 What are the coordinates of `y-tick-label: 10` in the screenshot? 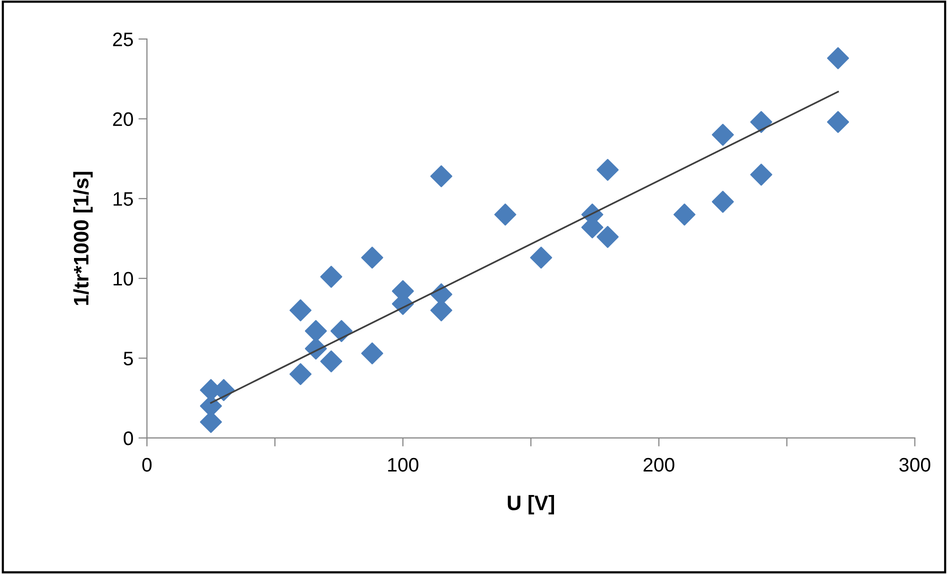 It's located at (123, 279).